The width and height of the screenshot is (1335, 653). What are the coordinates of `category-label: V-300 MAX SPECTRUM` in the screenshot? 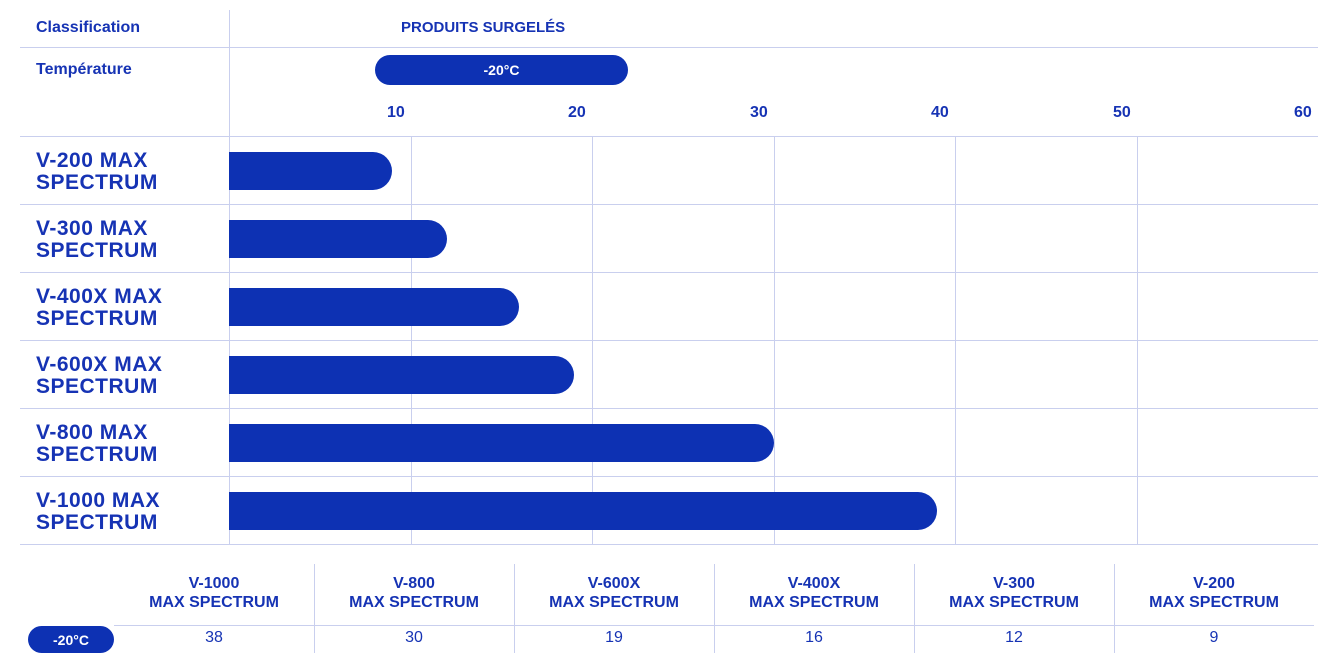 It's located at (97, 239).